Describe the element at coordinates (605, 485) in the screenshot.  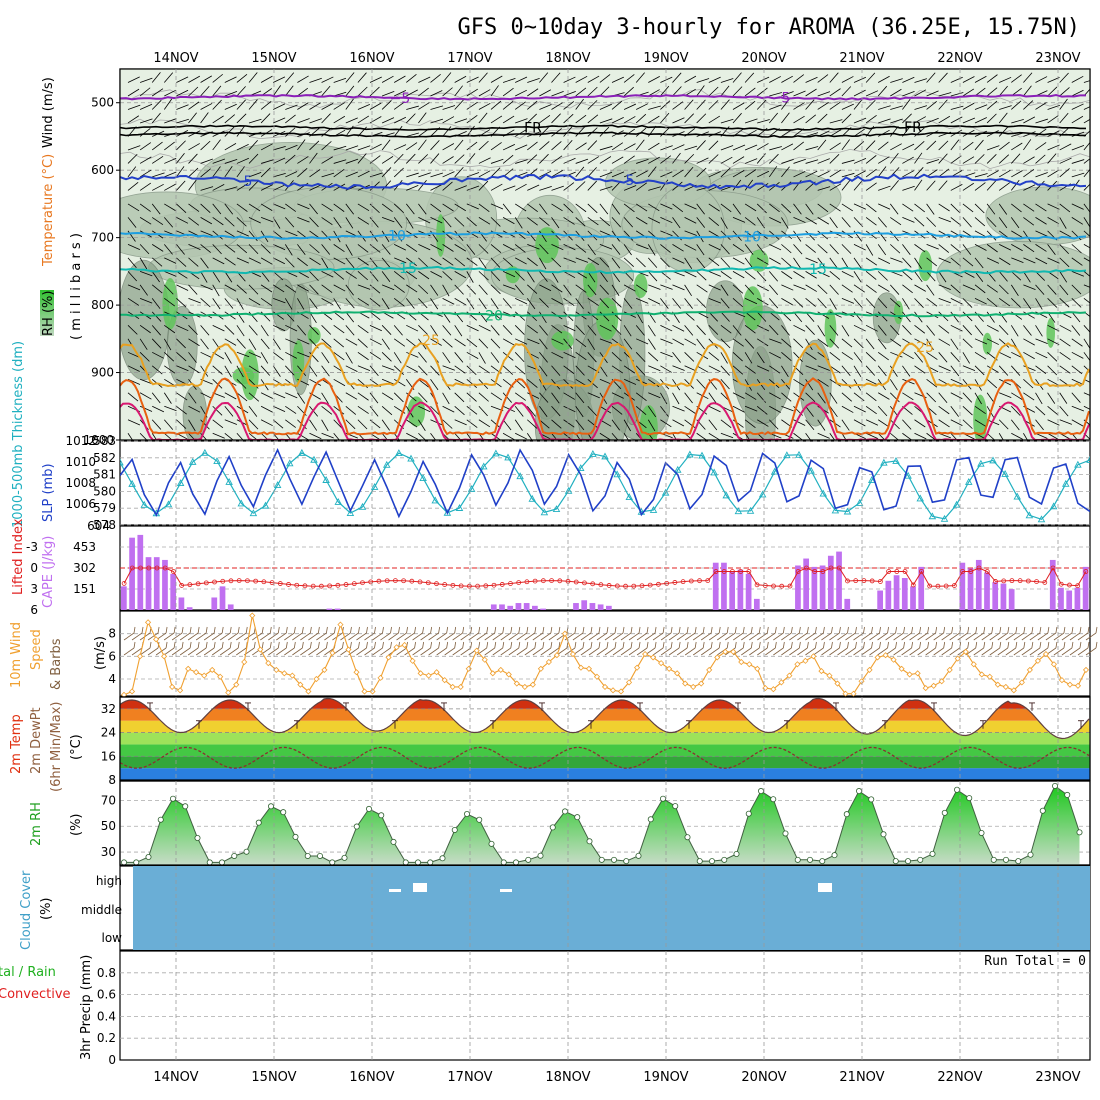
I see `thickness-series` at that location.